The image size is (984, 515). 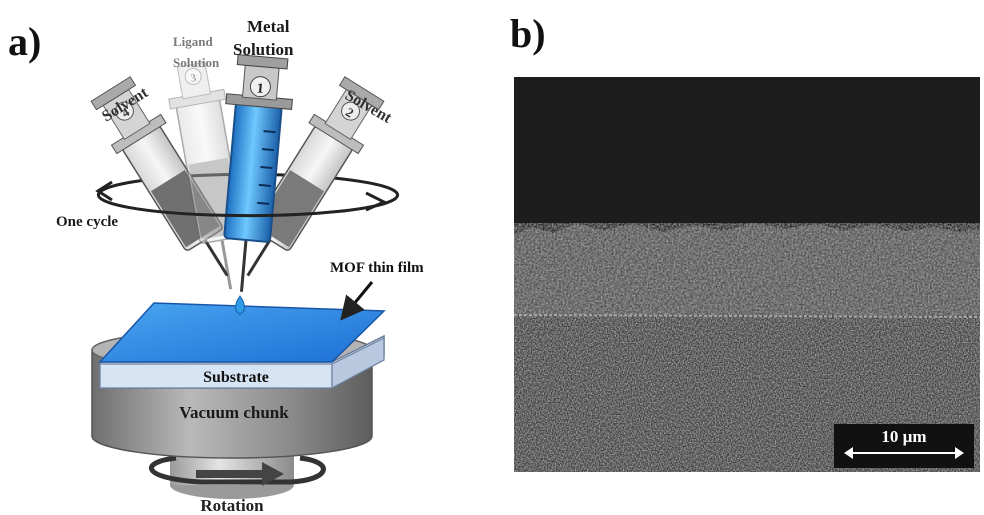 I want to click on mof-film-label: MOF thin film, so click(x=377, y=268).